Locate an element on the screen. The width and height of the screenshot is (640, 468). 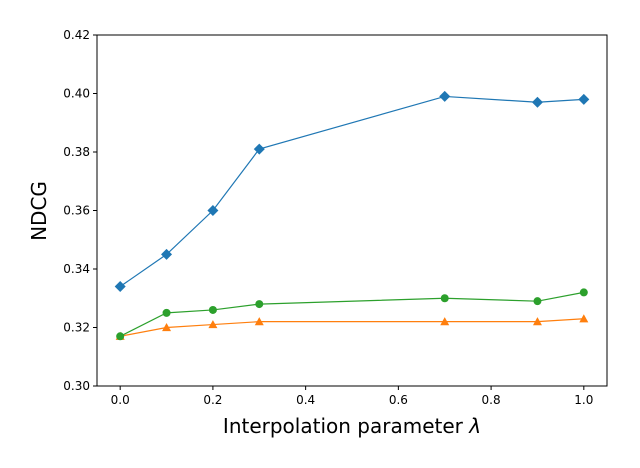
y-tick-label: 0.30 is located at coordinates (76, 386).